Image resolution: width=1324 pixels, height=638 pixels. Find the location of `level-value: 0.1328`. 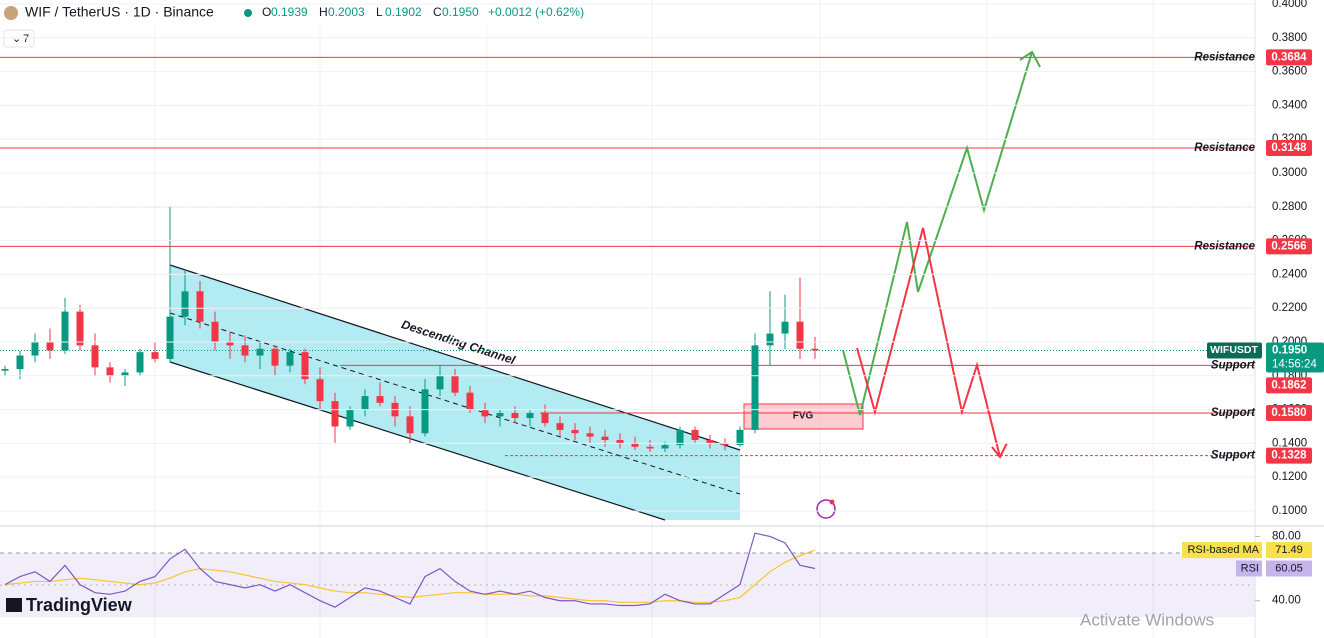

level-value: 0.1328 is located at coordinates (1289, 456).